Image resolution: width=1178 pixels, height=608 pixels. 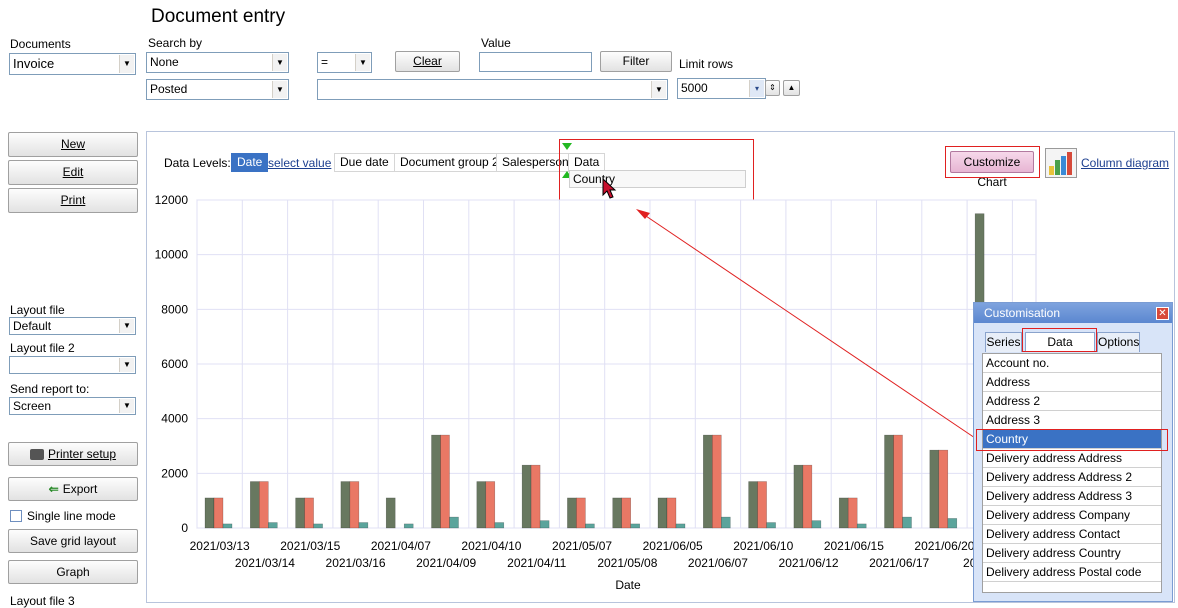 What do you see at coordinates (1072, 420) in the screenshot?
I see `list-item: Address 3` at bounding box center [1072, 420].